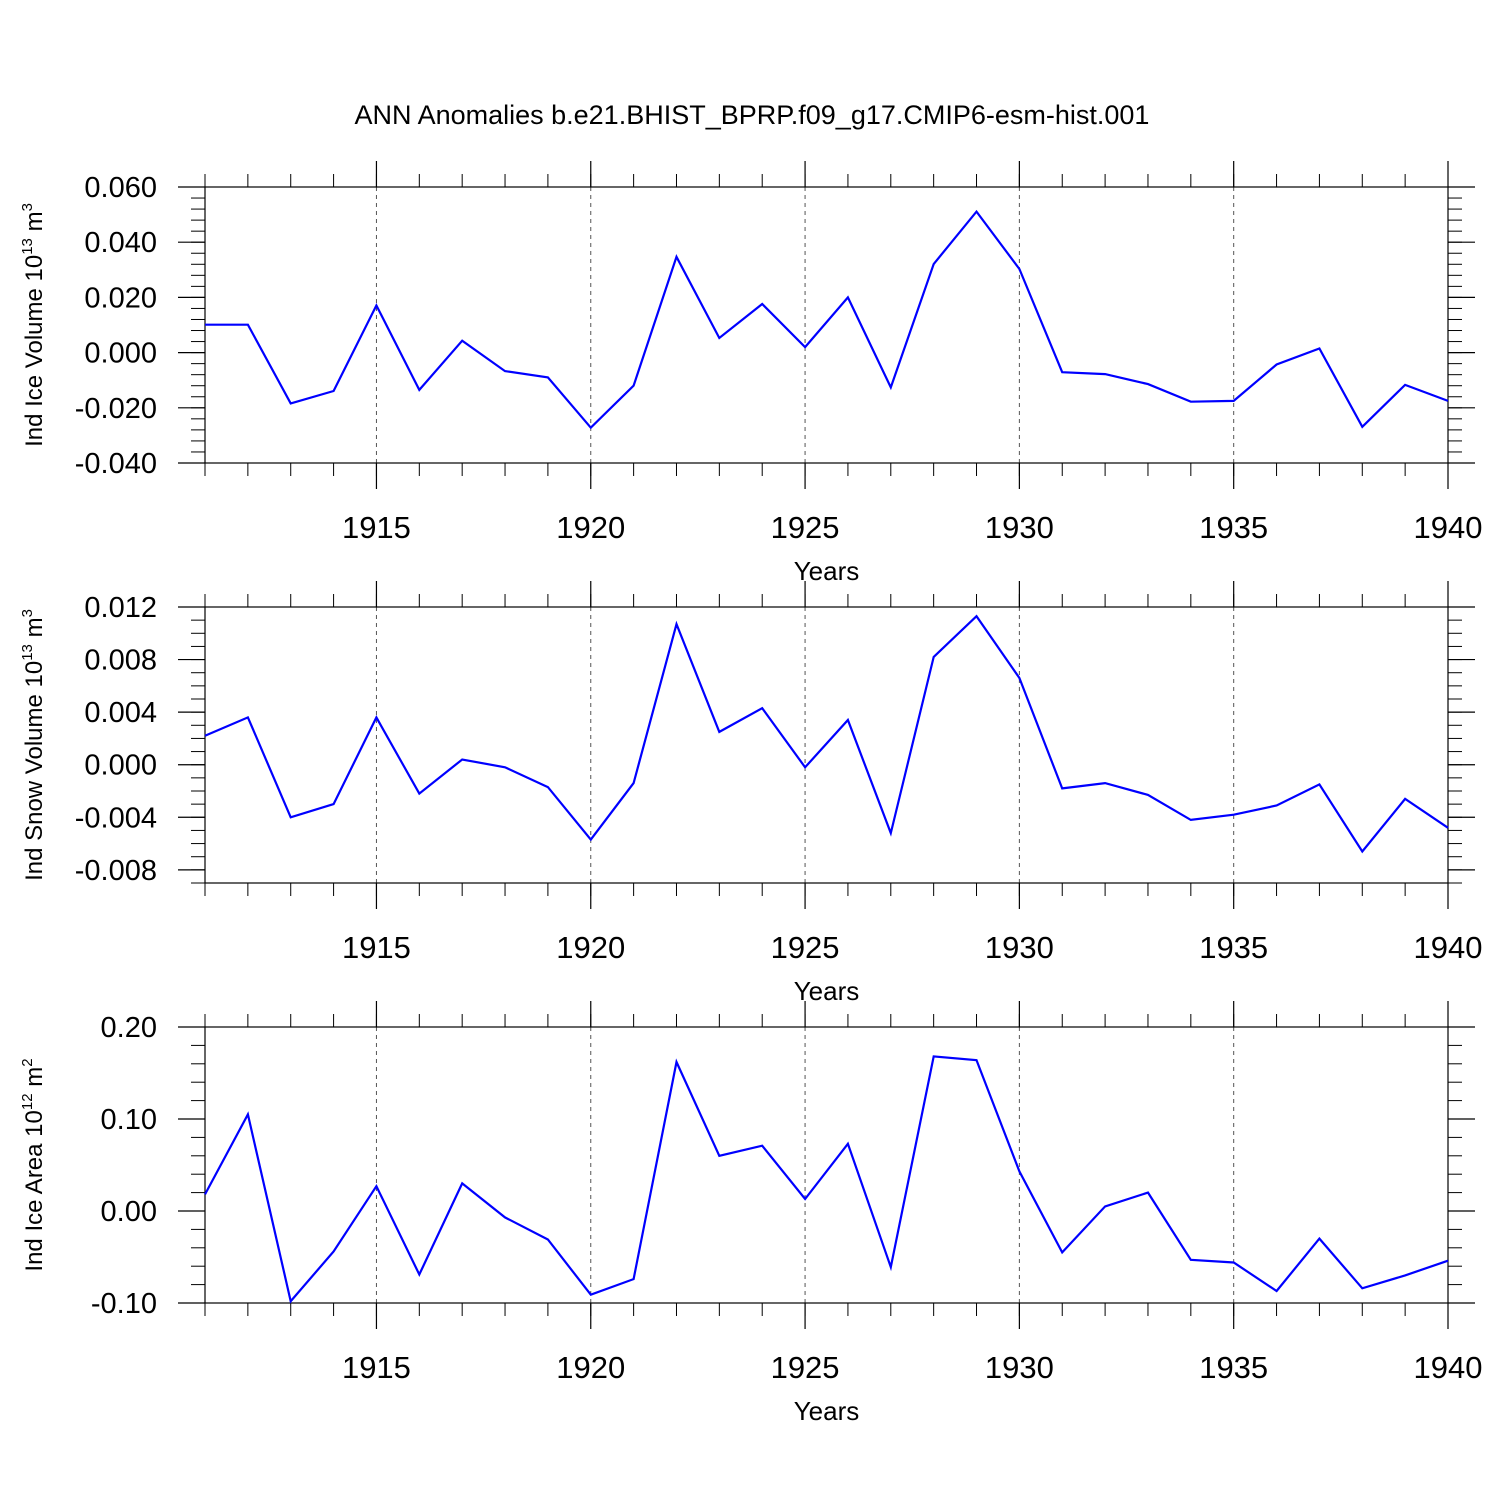 The width and height of the screenshot is (1500, 1500). What do you see at coordinates (116, 409) in the screenshot?
I see `y-tick-label: -0.020` at bounding box center [116, 409].